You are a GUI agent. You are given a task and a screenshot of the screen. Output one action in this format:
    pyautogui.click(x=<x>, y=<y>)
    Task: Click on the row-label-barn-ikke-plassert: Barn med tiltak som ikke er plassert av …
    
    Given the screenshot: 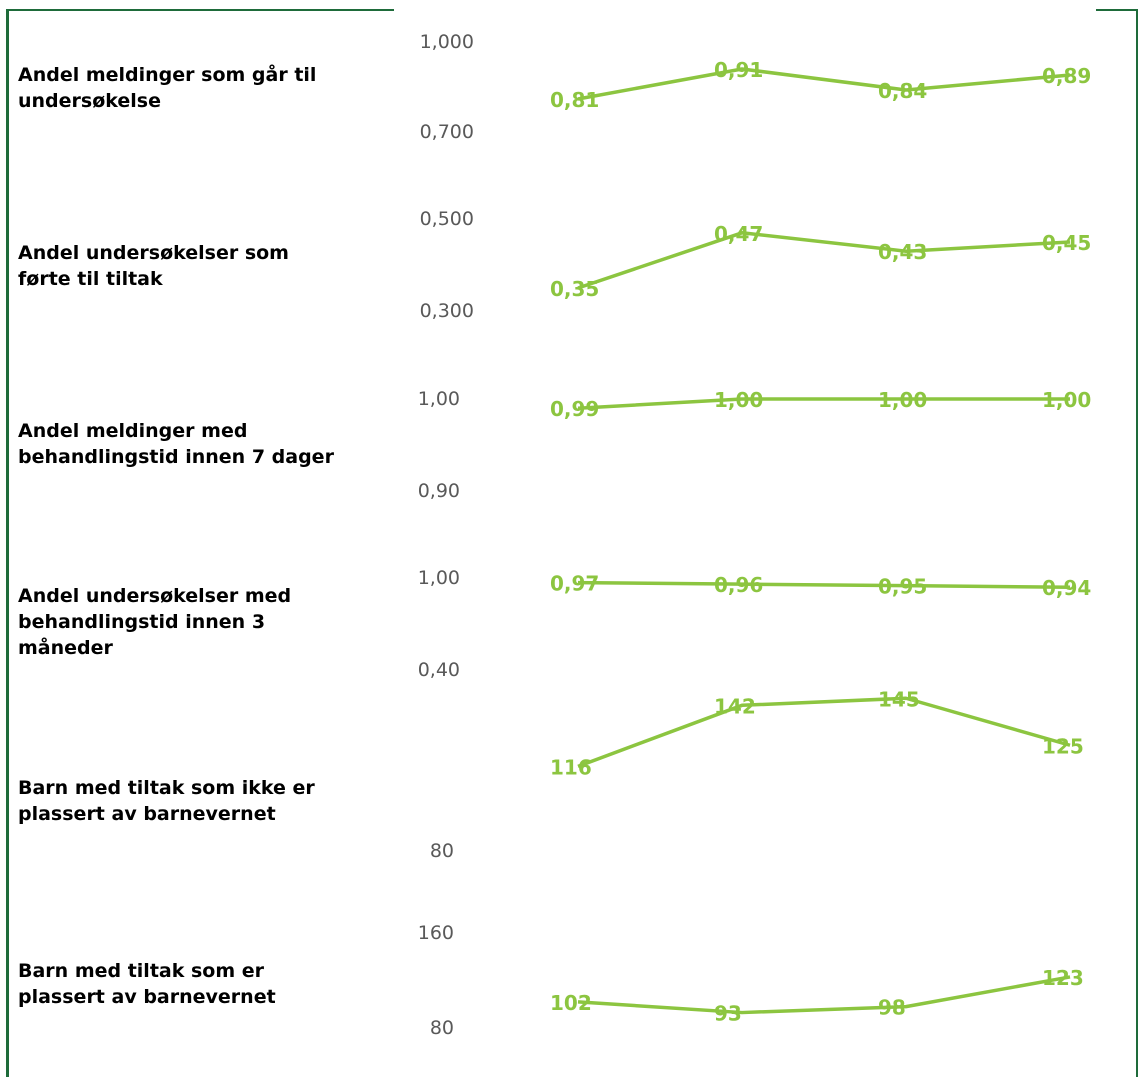 What is the action you would take?
    pyautogui.click(x=166, y=801)
    